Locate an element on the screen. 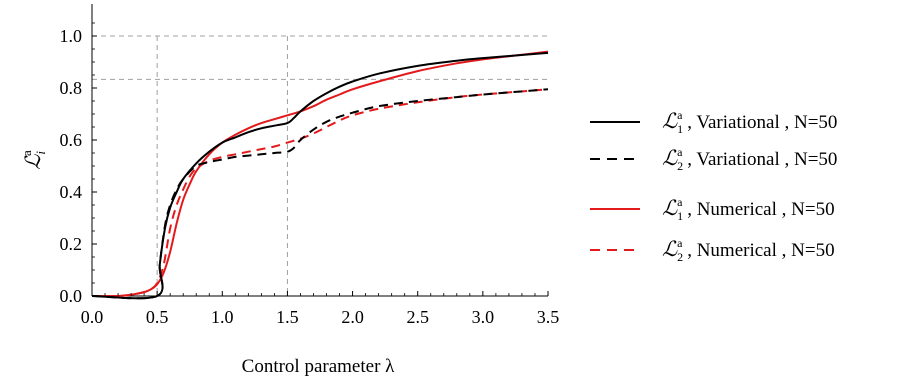 This screenshot has height=381, width=903. x-tick-label: 2.0 is located at coordinates (352, 317).